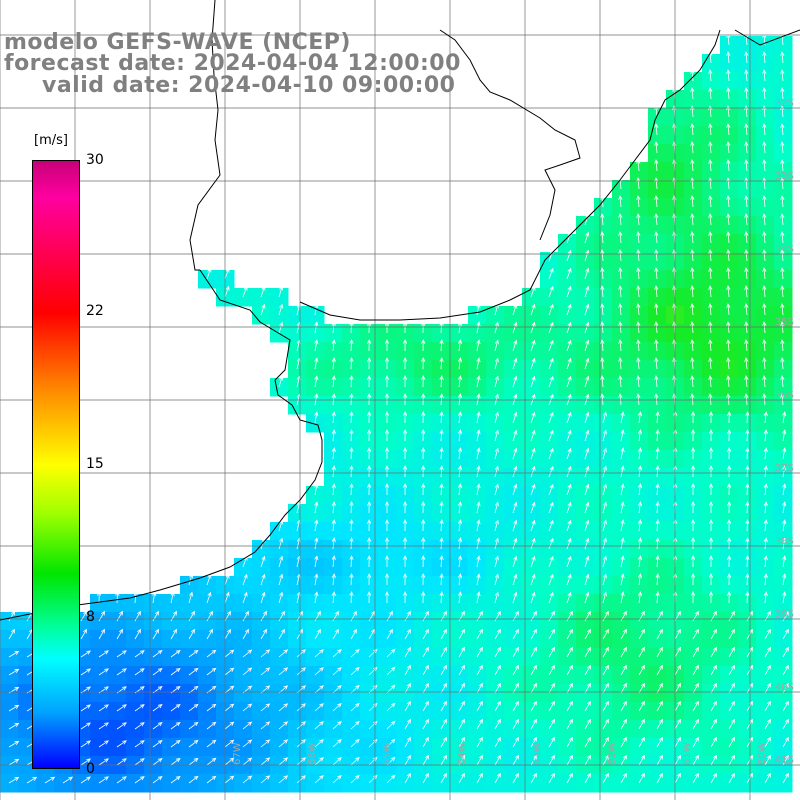 The height and width of the screenshot is (800, 800). What do you see at coordinates (95, 160) in the screenshot?
I see `colorbar-tick-30: 30` at bounding box center [95, 160].